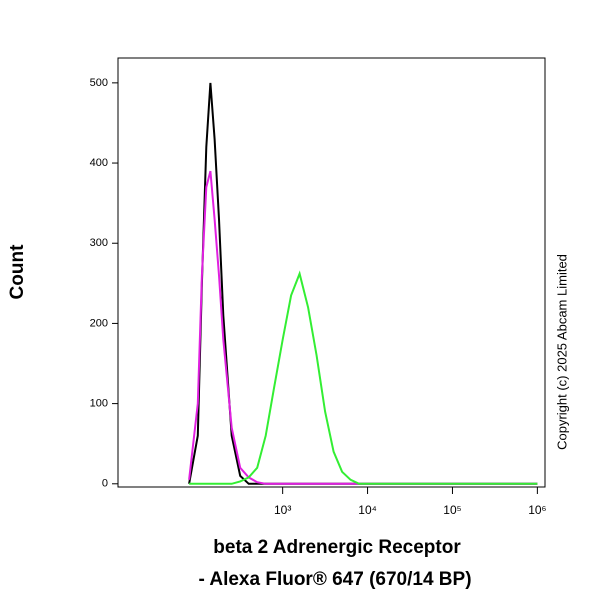  Describe the element at coordinates (105, 484) in the screenshot. I see `y-tick-label: 0` at that location.